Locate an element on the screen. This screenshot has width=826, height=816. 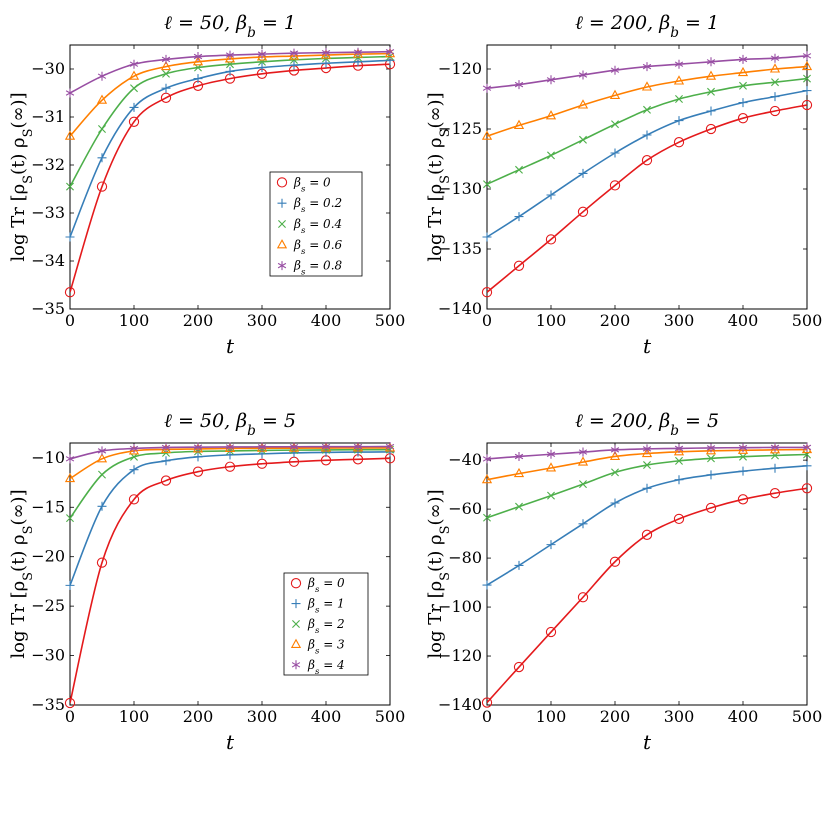
legend: βs = 0 βs = 1βs = 2βs = 3 βs = 4 is located at coordinates (326, 624).